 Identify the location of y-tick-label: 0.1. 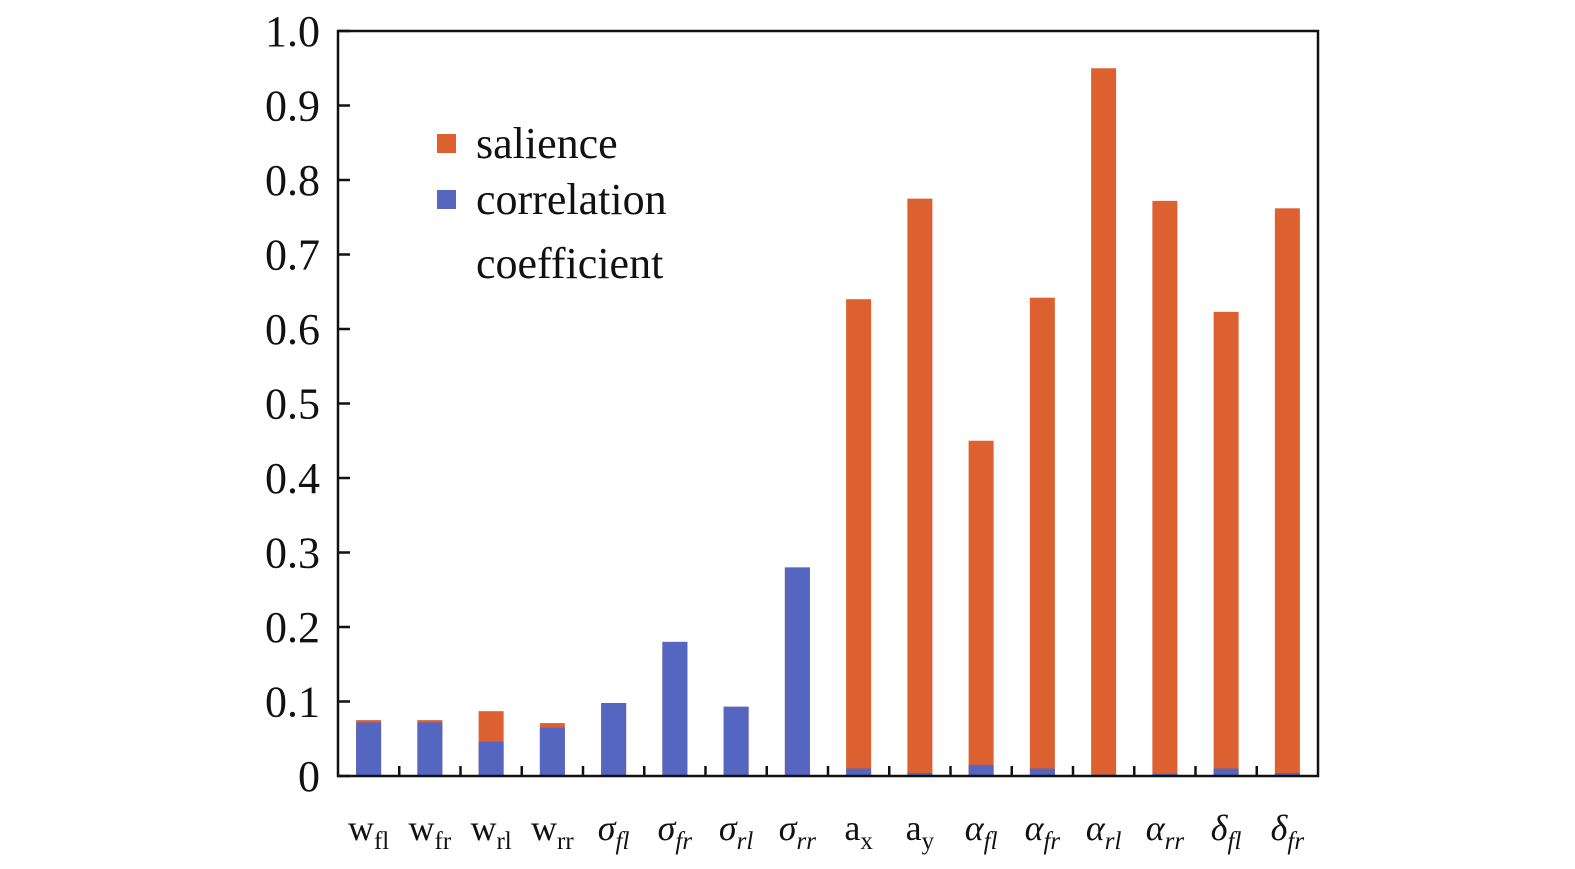
(292, 702).